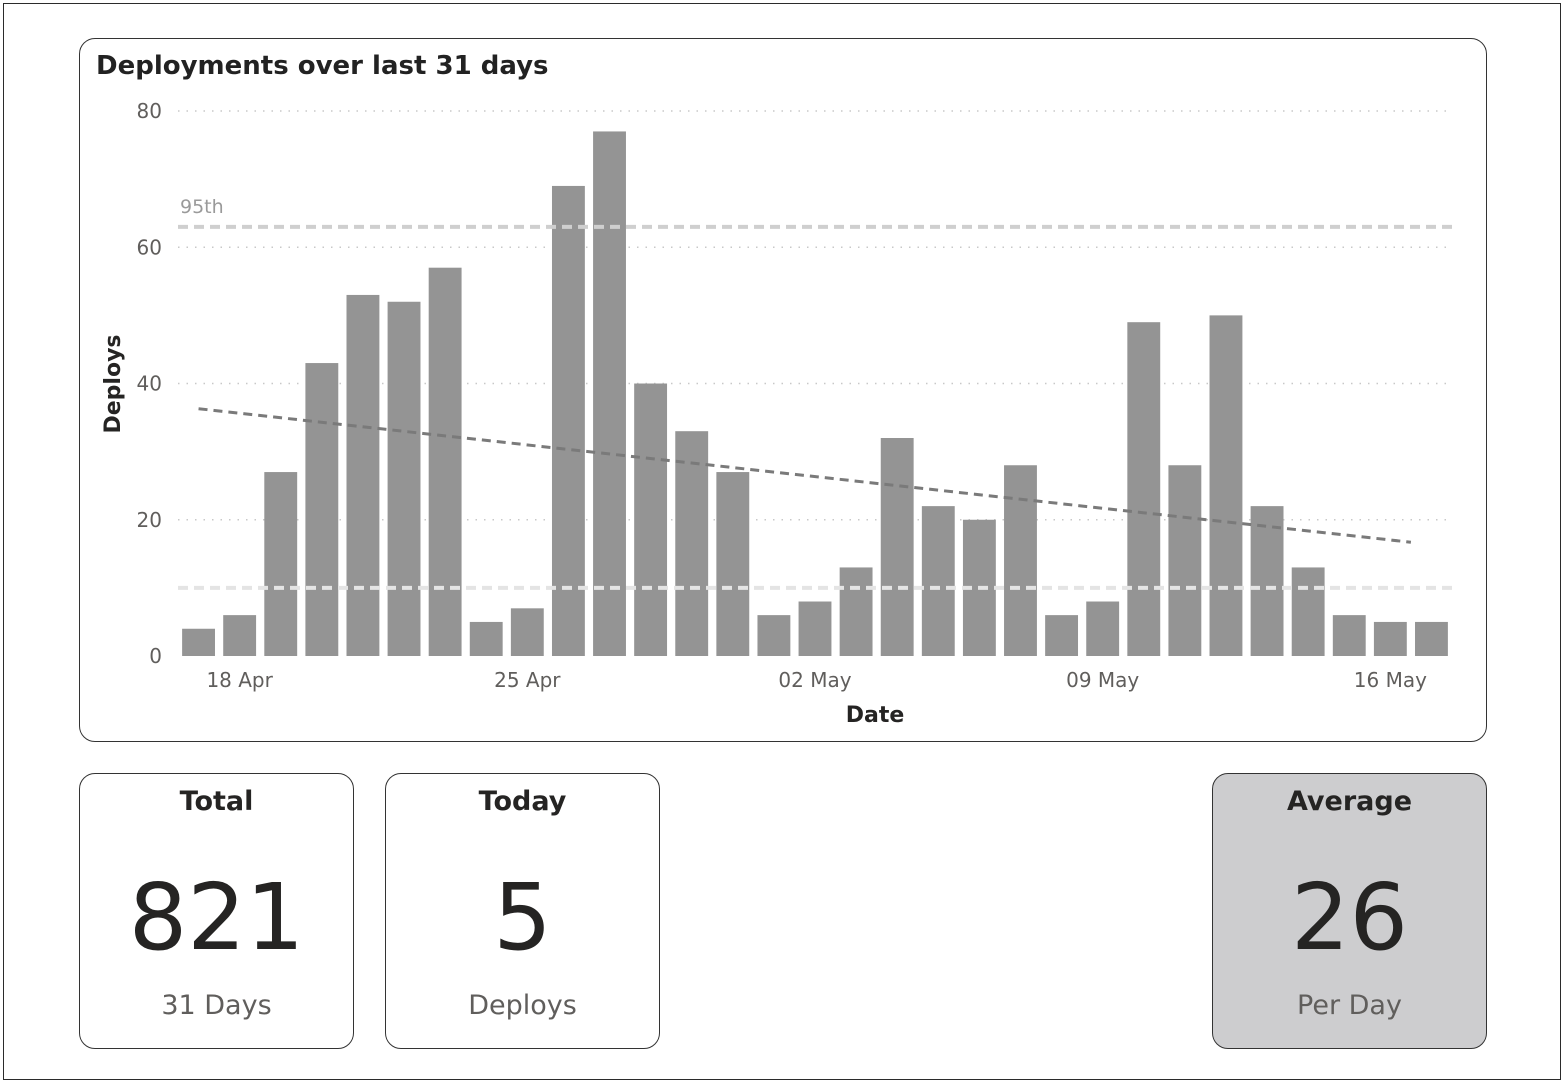 This screenshot has height=1085, width=1566. I want to click on chart-title: Deployments over last 31 days, so click(322, 66).